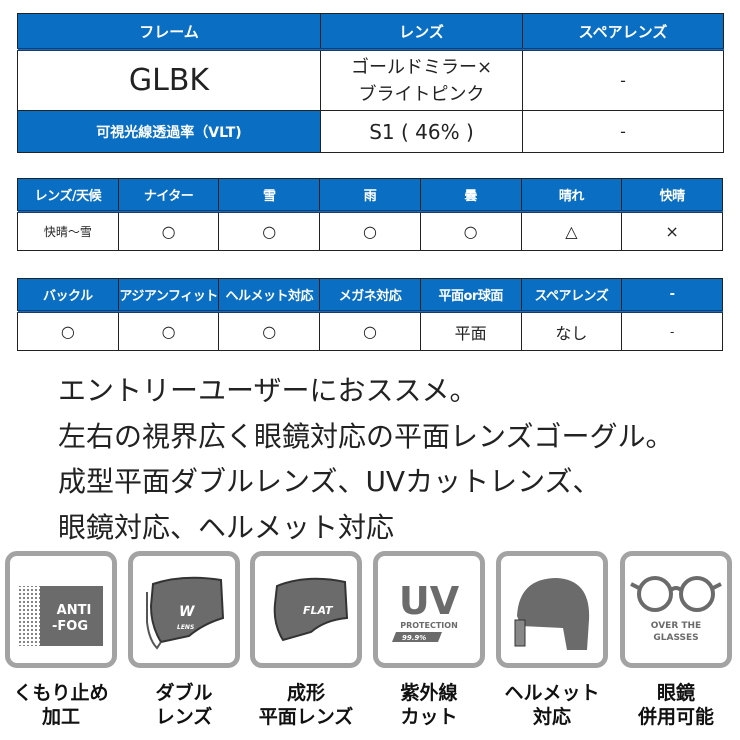 The width and height of the screenshot is (740, 740). Describe the element at coordinates (318, 610) in the screenshot. I see `flat-text: FLAT` at that location.